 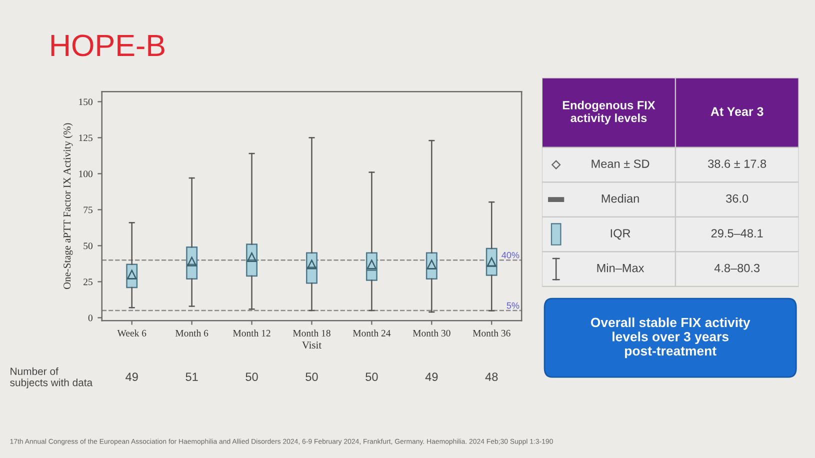 What do you see at coordinates (620, 268) in the screenshot?
I see `text: Min–Max` at bounding box center [620, 268].